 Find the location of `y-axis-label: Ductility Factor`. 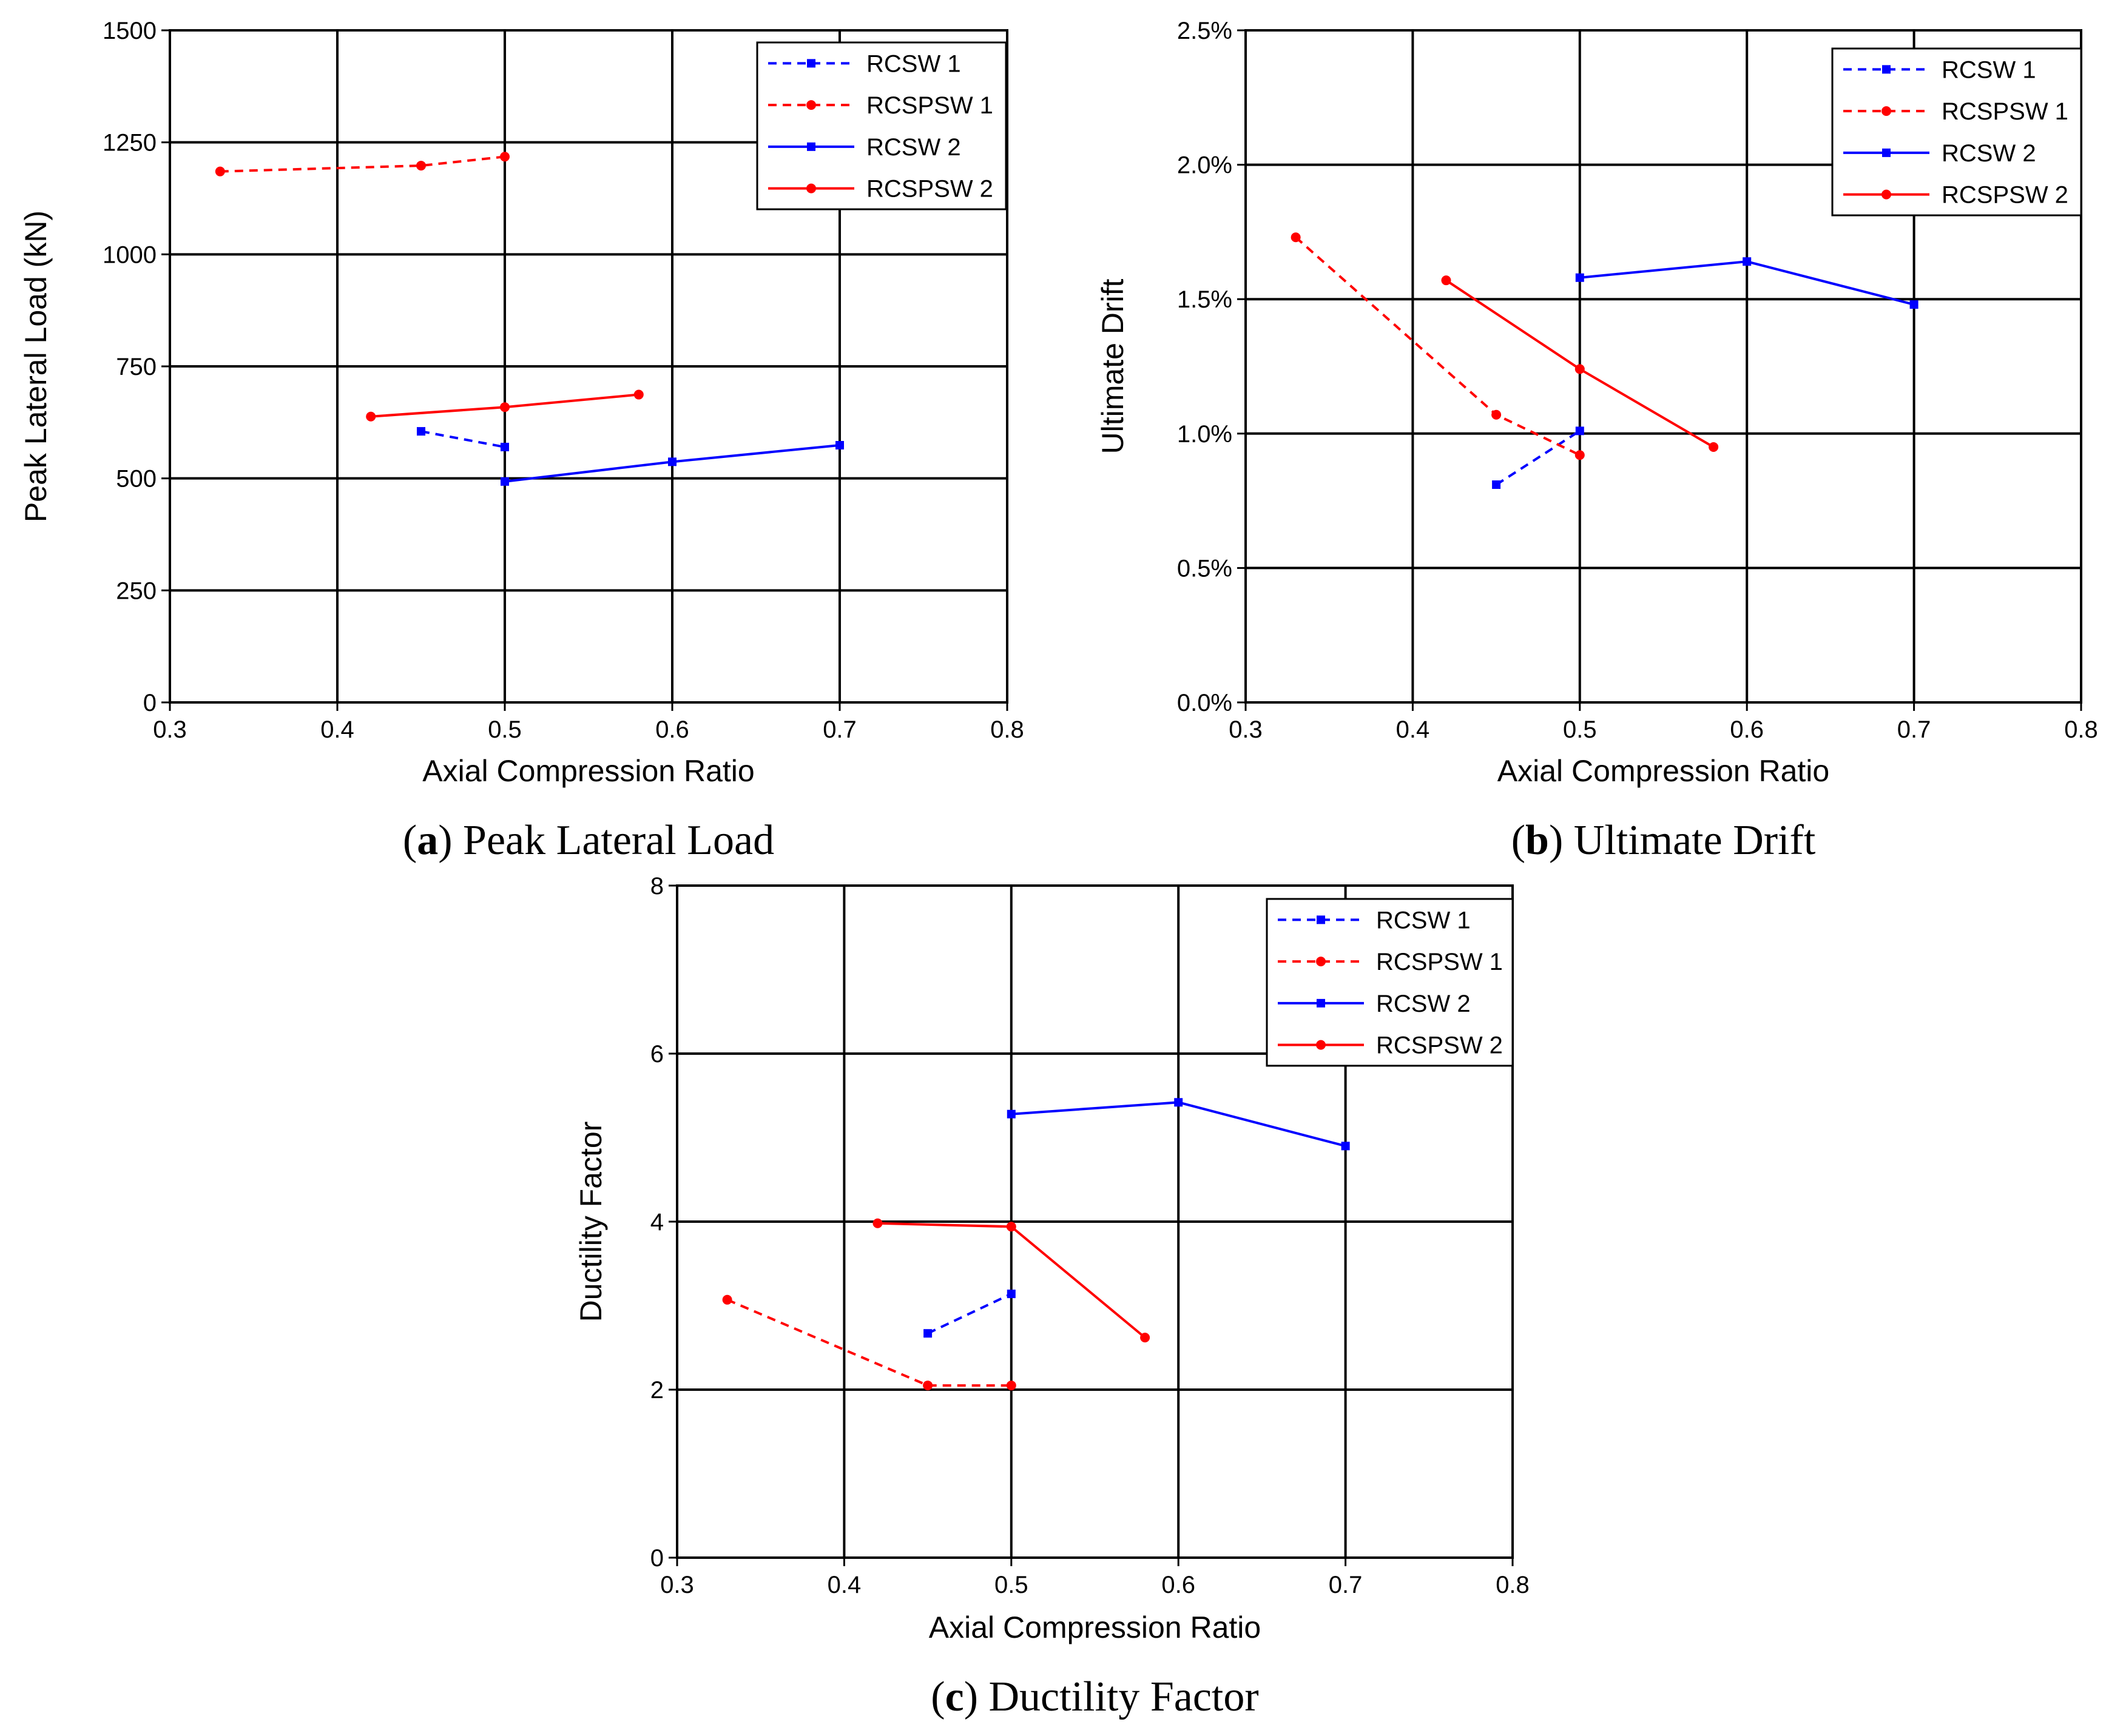

y-axis-label: Ductility Factor is located at coordinates (591, 1222).